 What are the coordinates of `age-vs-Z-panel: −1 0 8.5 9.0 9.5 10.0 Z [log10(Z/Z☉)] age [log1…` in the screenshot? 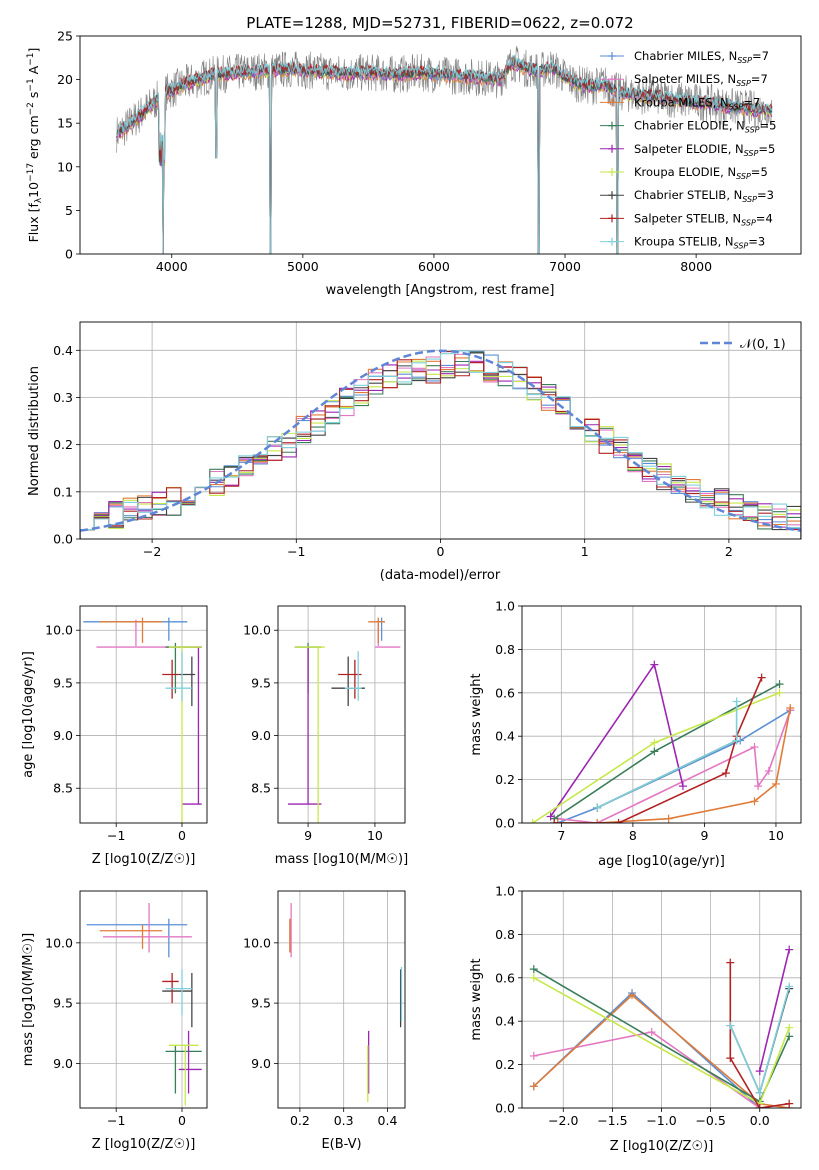 It's located at (114, 736).